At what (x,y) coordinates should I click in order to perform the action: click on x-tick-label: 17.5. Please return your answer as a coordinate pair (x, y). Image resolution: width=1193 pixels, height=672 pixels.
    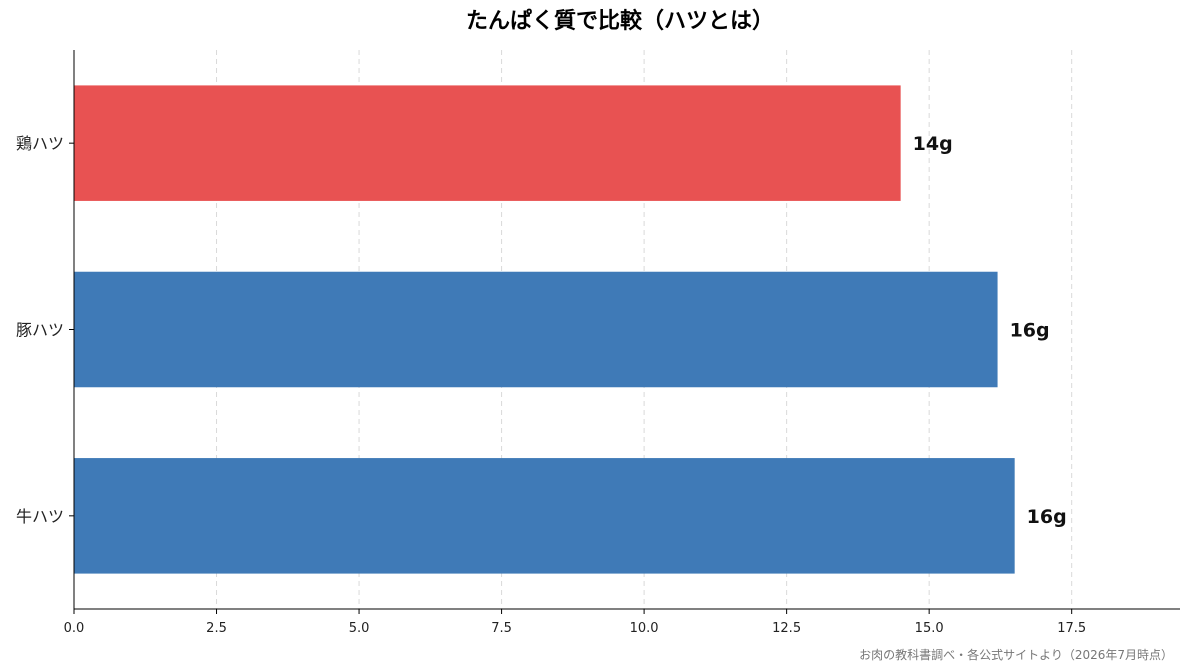
    Looking at the image, I should click on (1071, 628).